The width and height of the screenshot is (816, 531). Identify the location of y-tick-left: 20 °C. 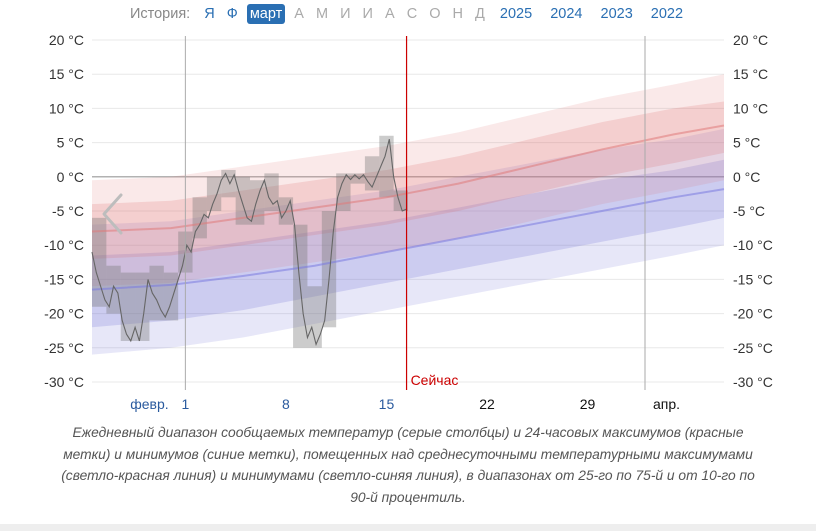
(66, 40).